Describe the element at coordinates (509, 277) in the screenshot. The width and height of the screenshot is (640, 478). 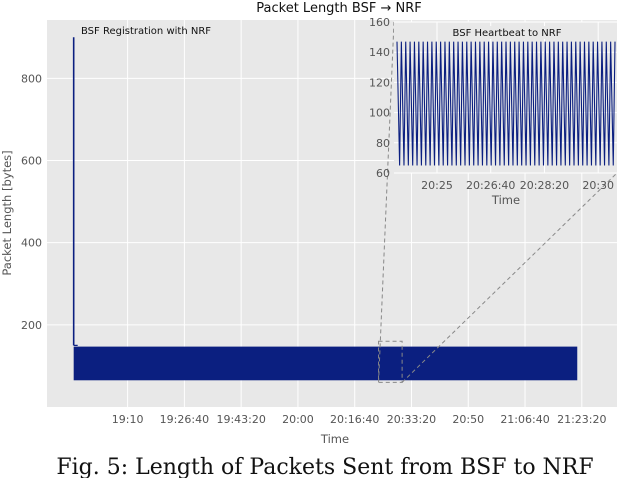
I see `zoom-connector-right` at that location.